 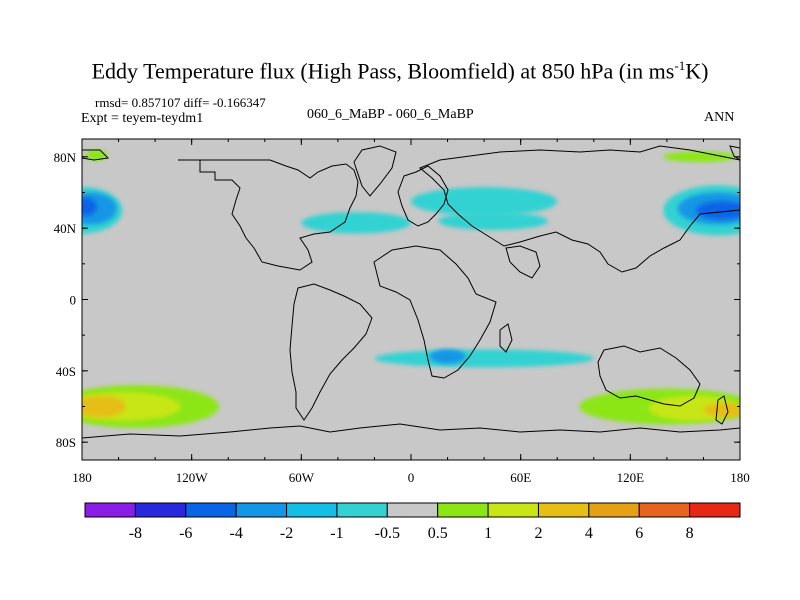 I want to click on colorbar-label: -0.5, so click(x=387, y=533).